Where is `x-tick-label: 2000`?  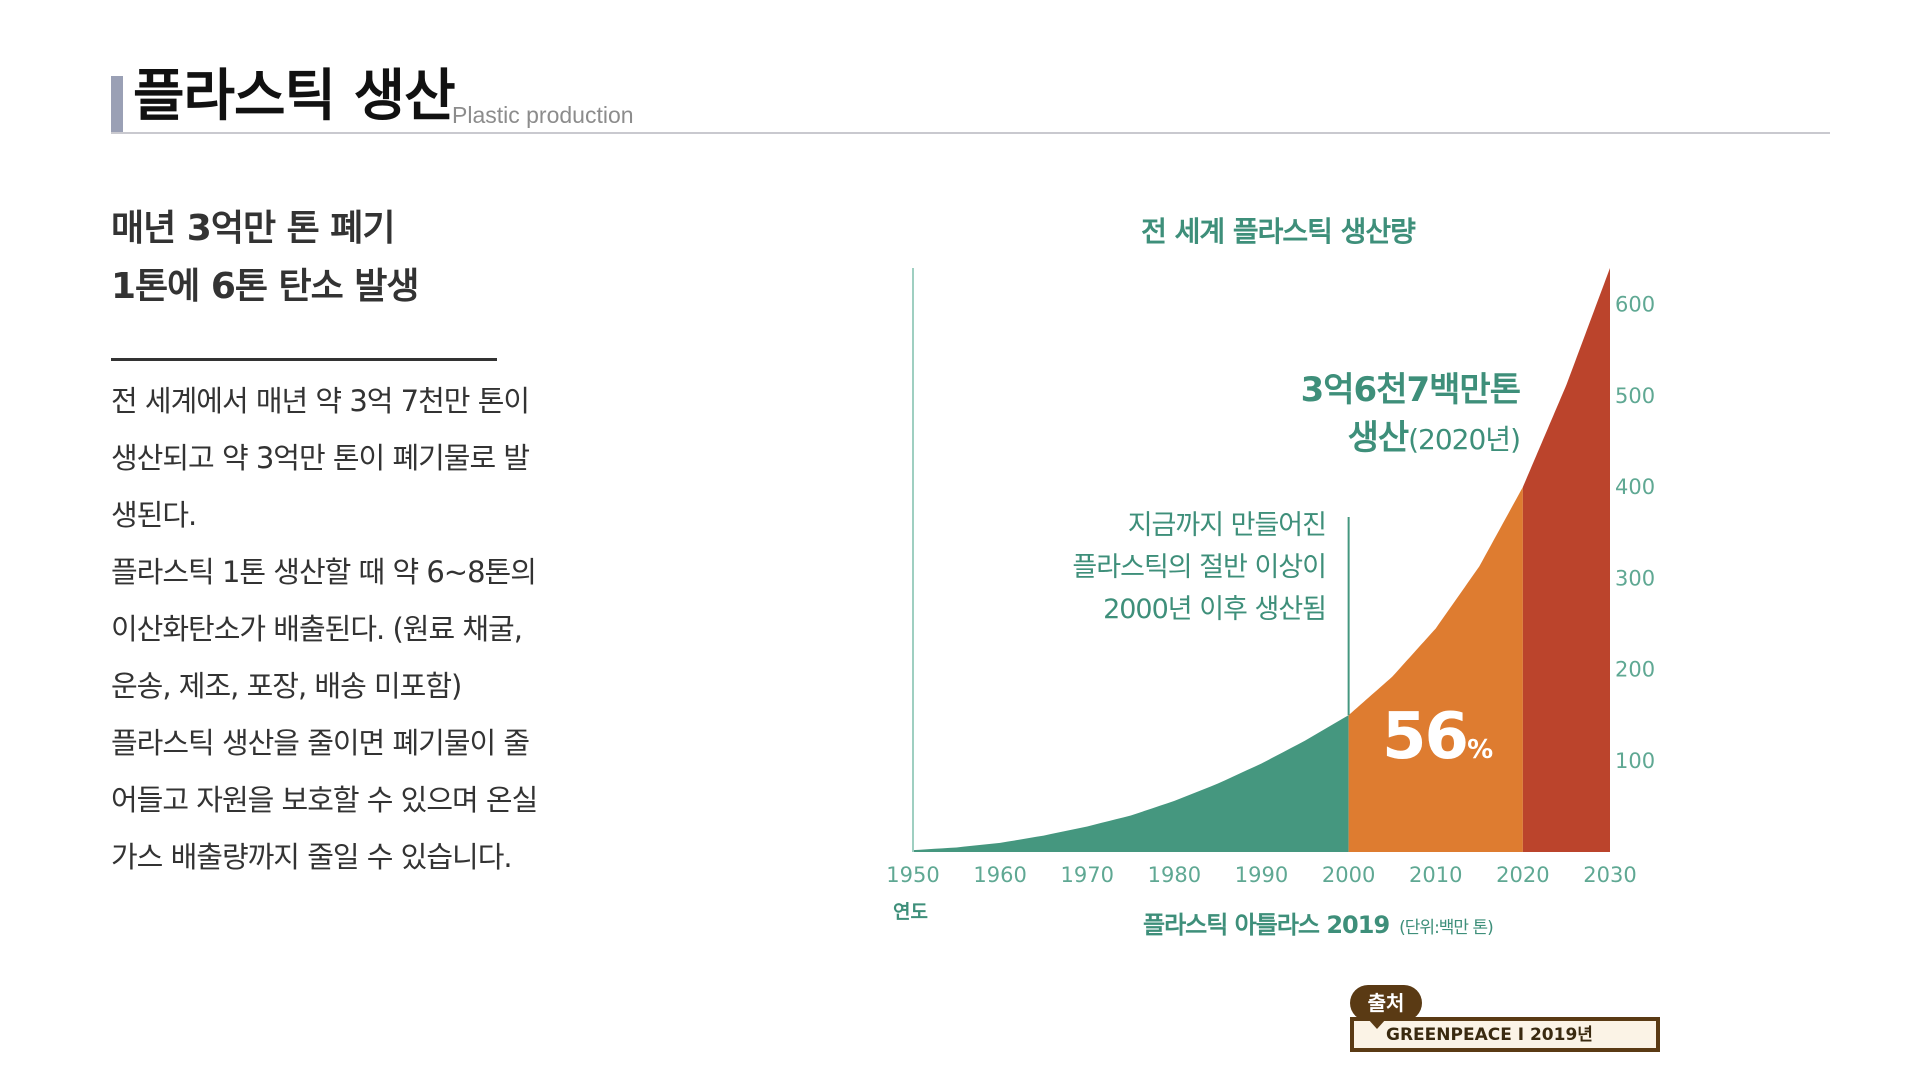 x-tick-label: 2000 is located at coordinates (1348, 875).